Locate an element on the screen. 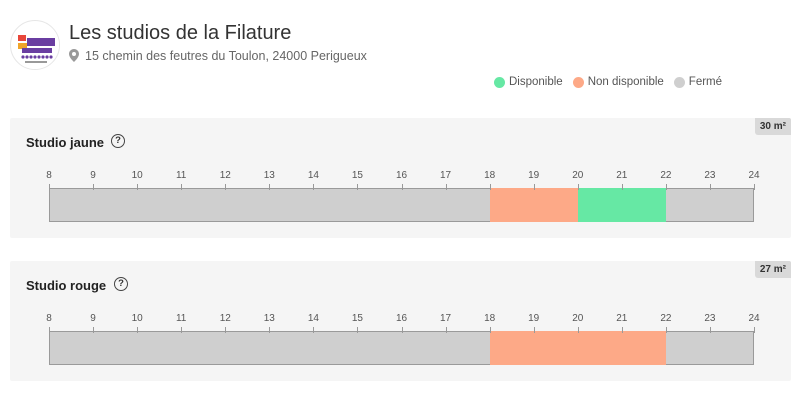 This screenshot has width=810, height=400. legend-item-available: Disponible is located at coordinates (528, 82).